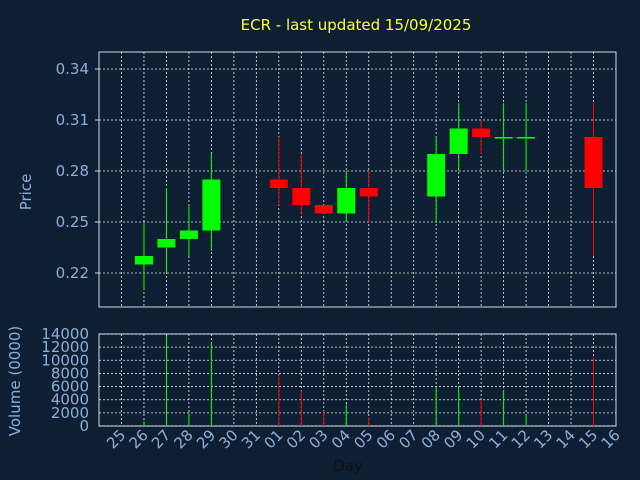 The image size is (640, 480). Describe the element at coordinates (369, 380) in the screenshot. I see `volume-bars` at that location.